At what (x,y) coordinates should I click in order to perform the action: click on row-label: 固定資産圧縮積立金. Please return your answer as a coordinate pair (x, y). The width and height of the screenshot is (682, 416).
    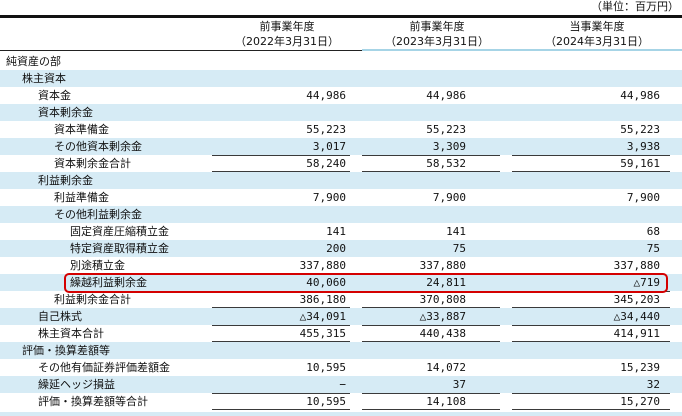
    Looking at the image, I should click on (119, 231).